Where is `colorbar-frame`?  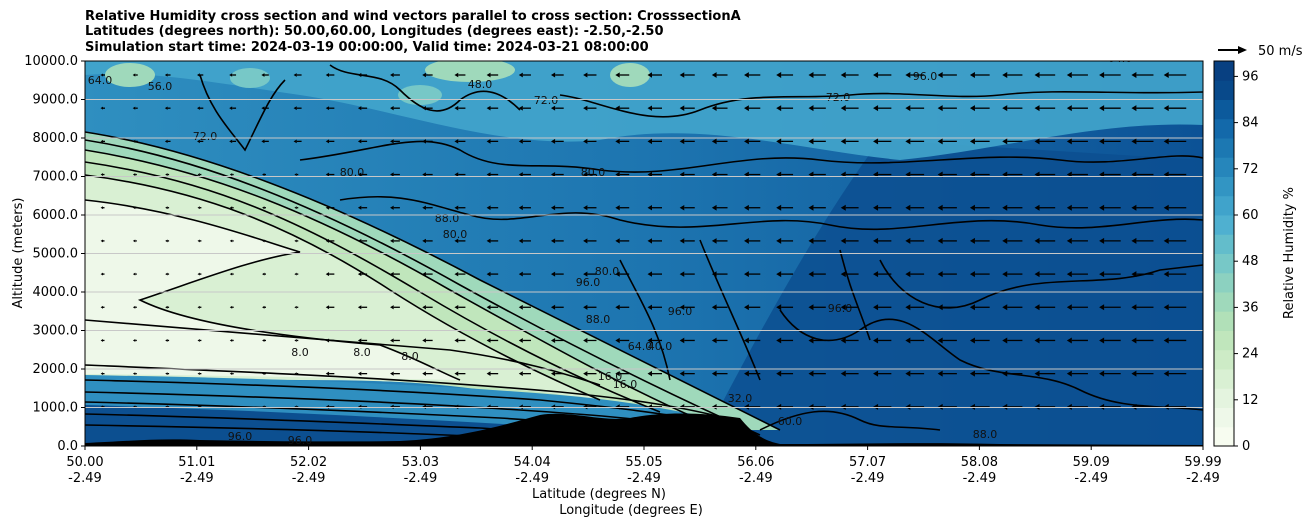
colorbar-frame is located at coordinates (1224, 253).